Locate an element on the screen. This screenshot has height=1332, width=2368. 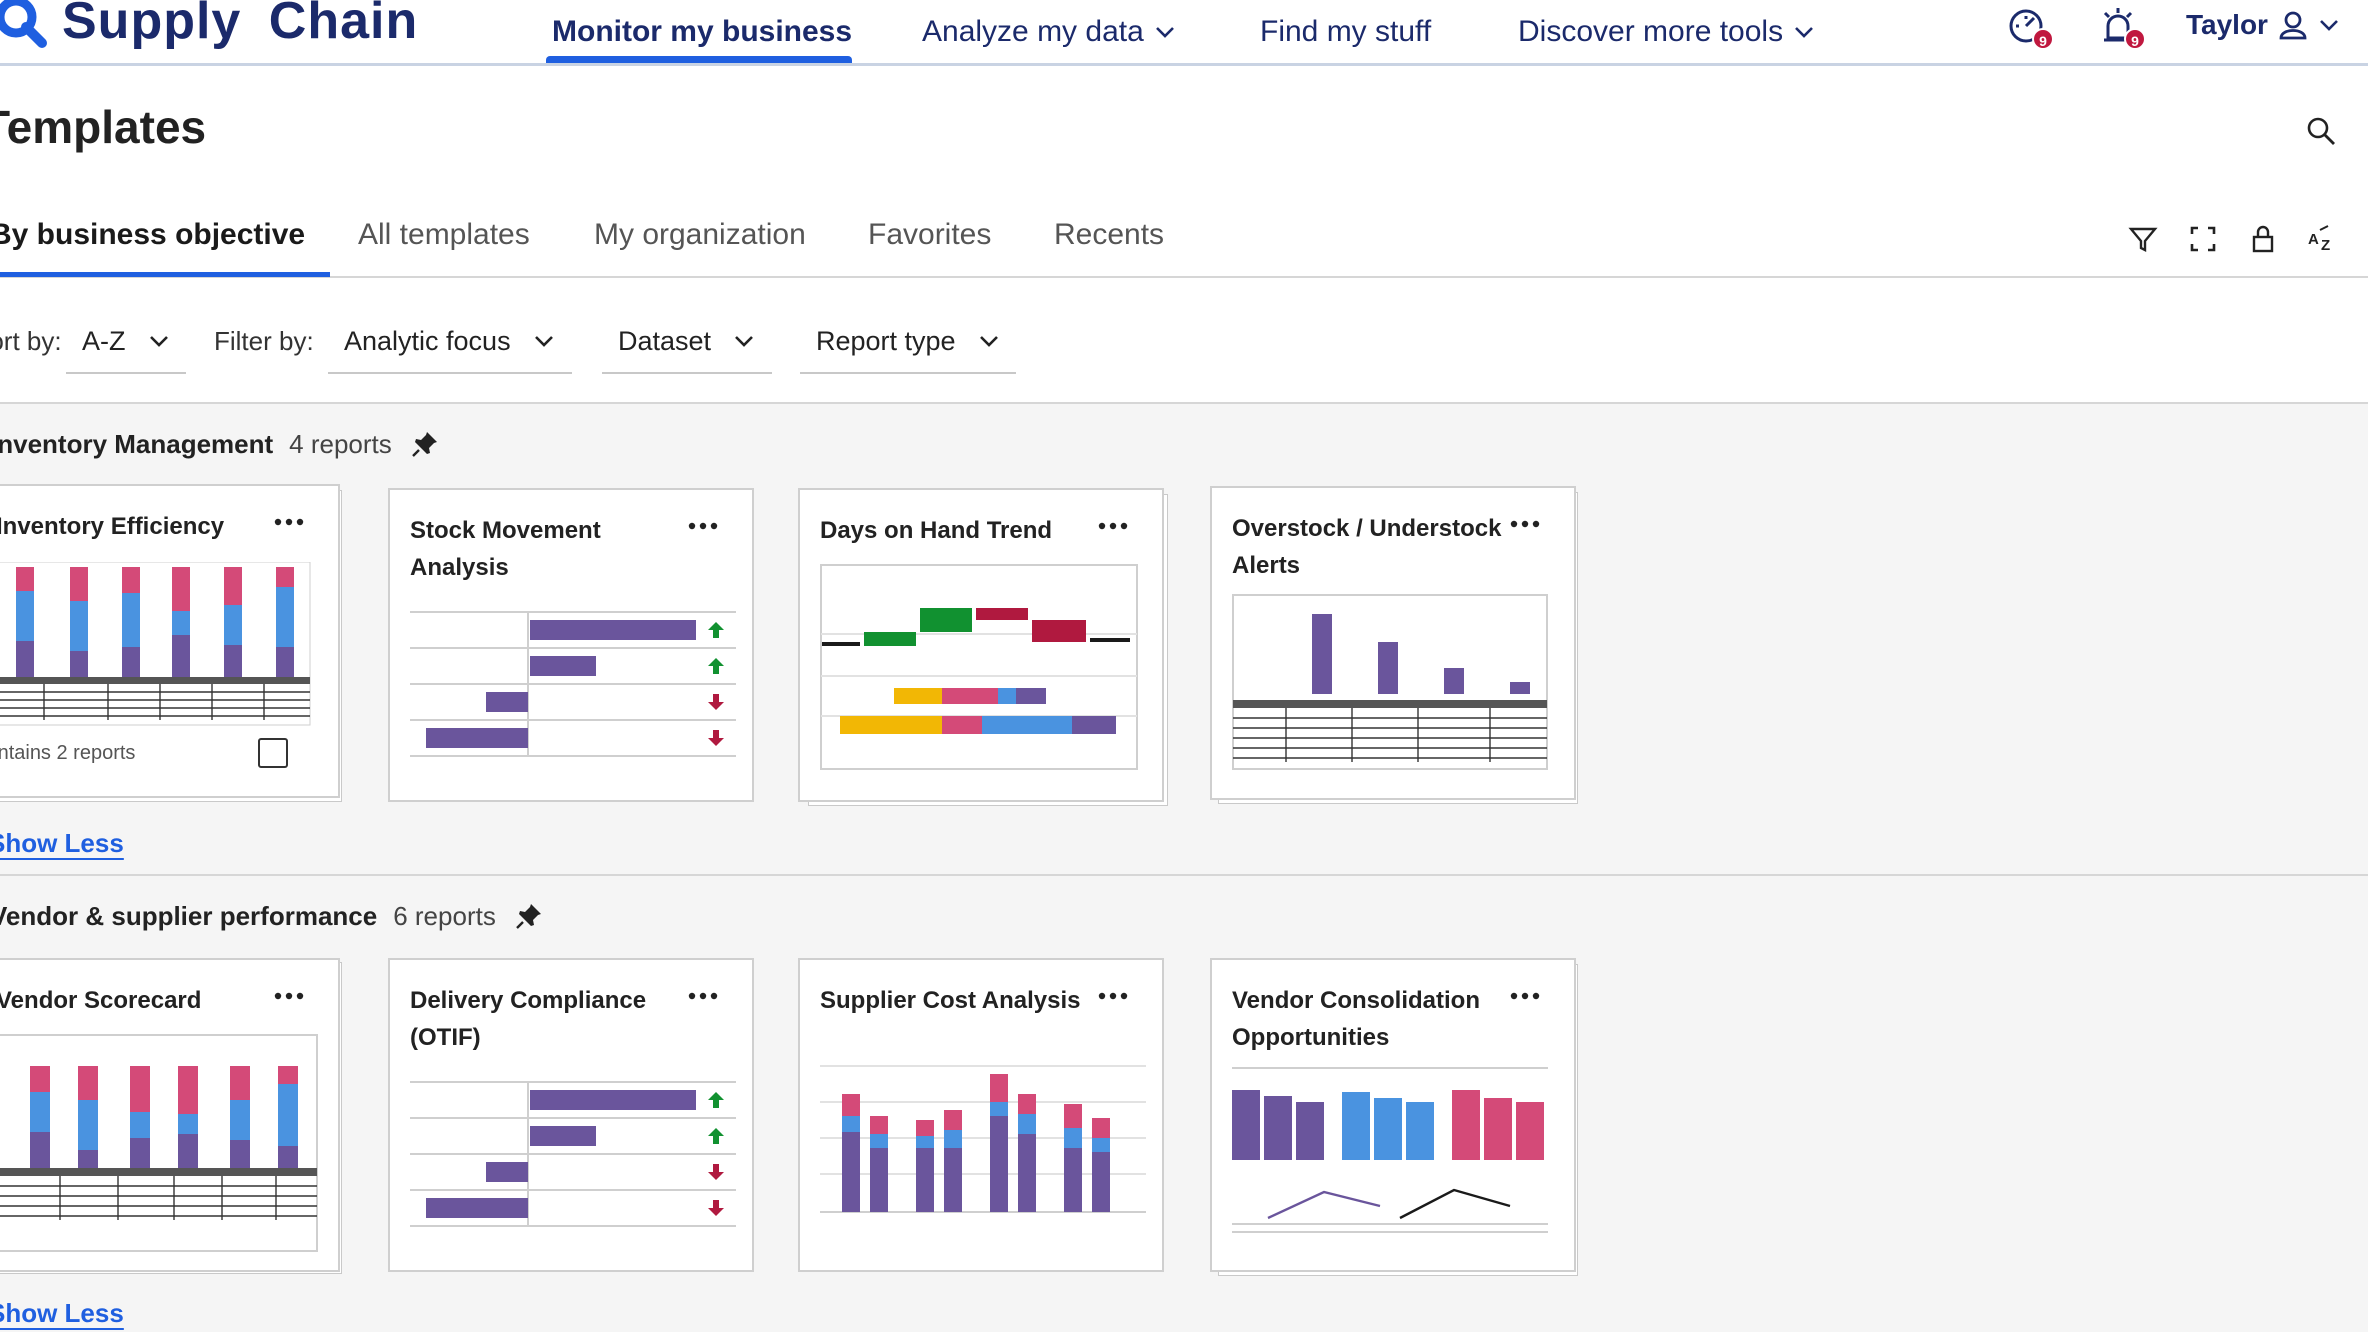
nav-find-my-stuff: Find my stuff is located at coordinates (1345, 31).